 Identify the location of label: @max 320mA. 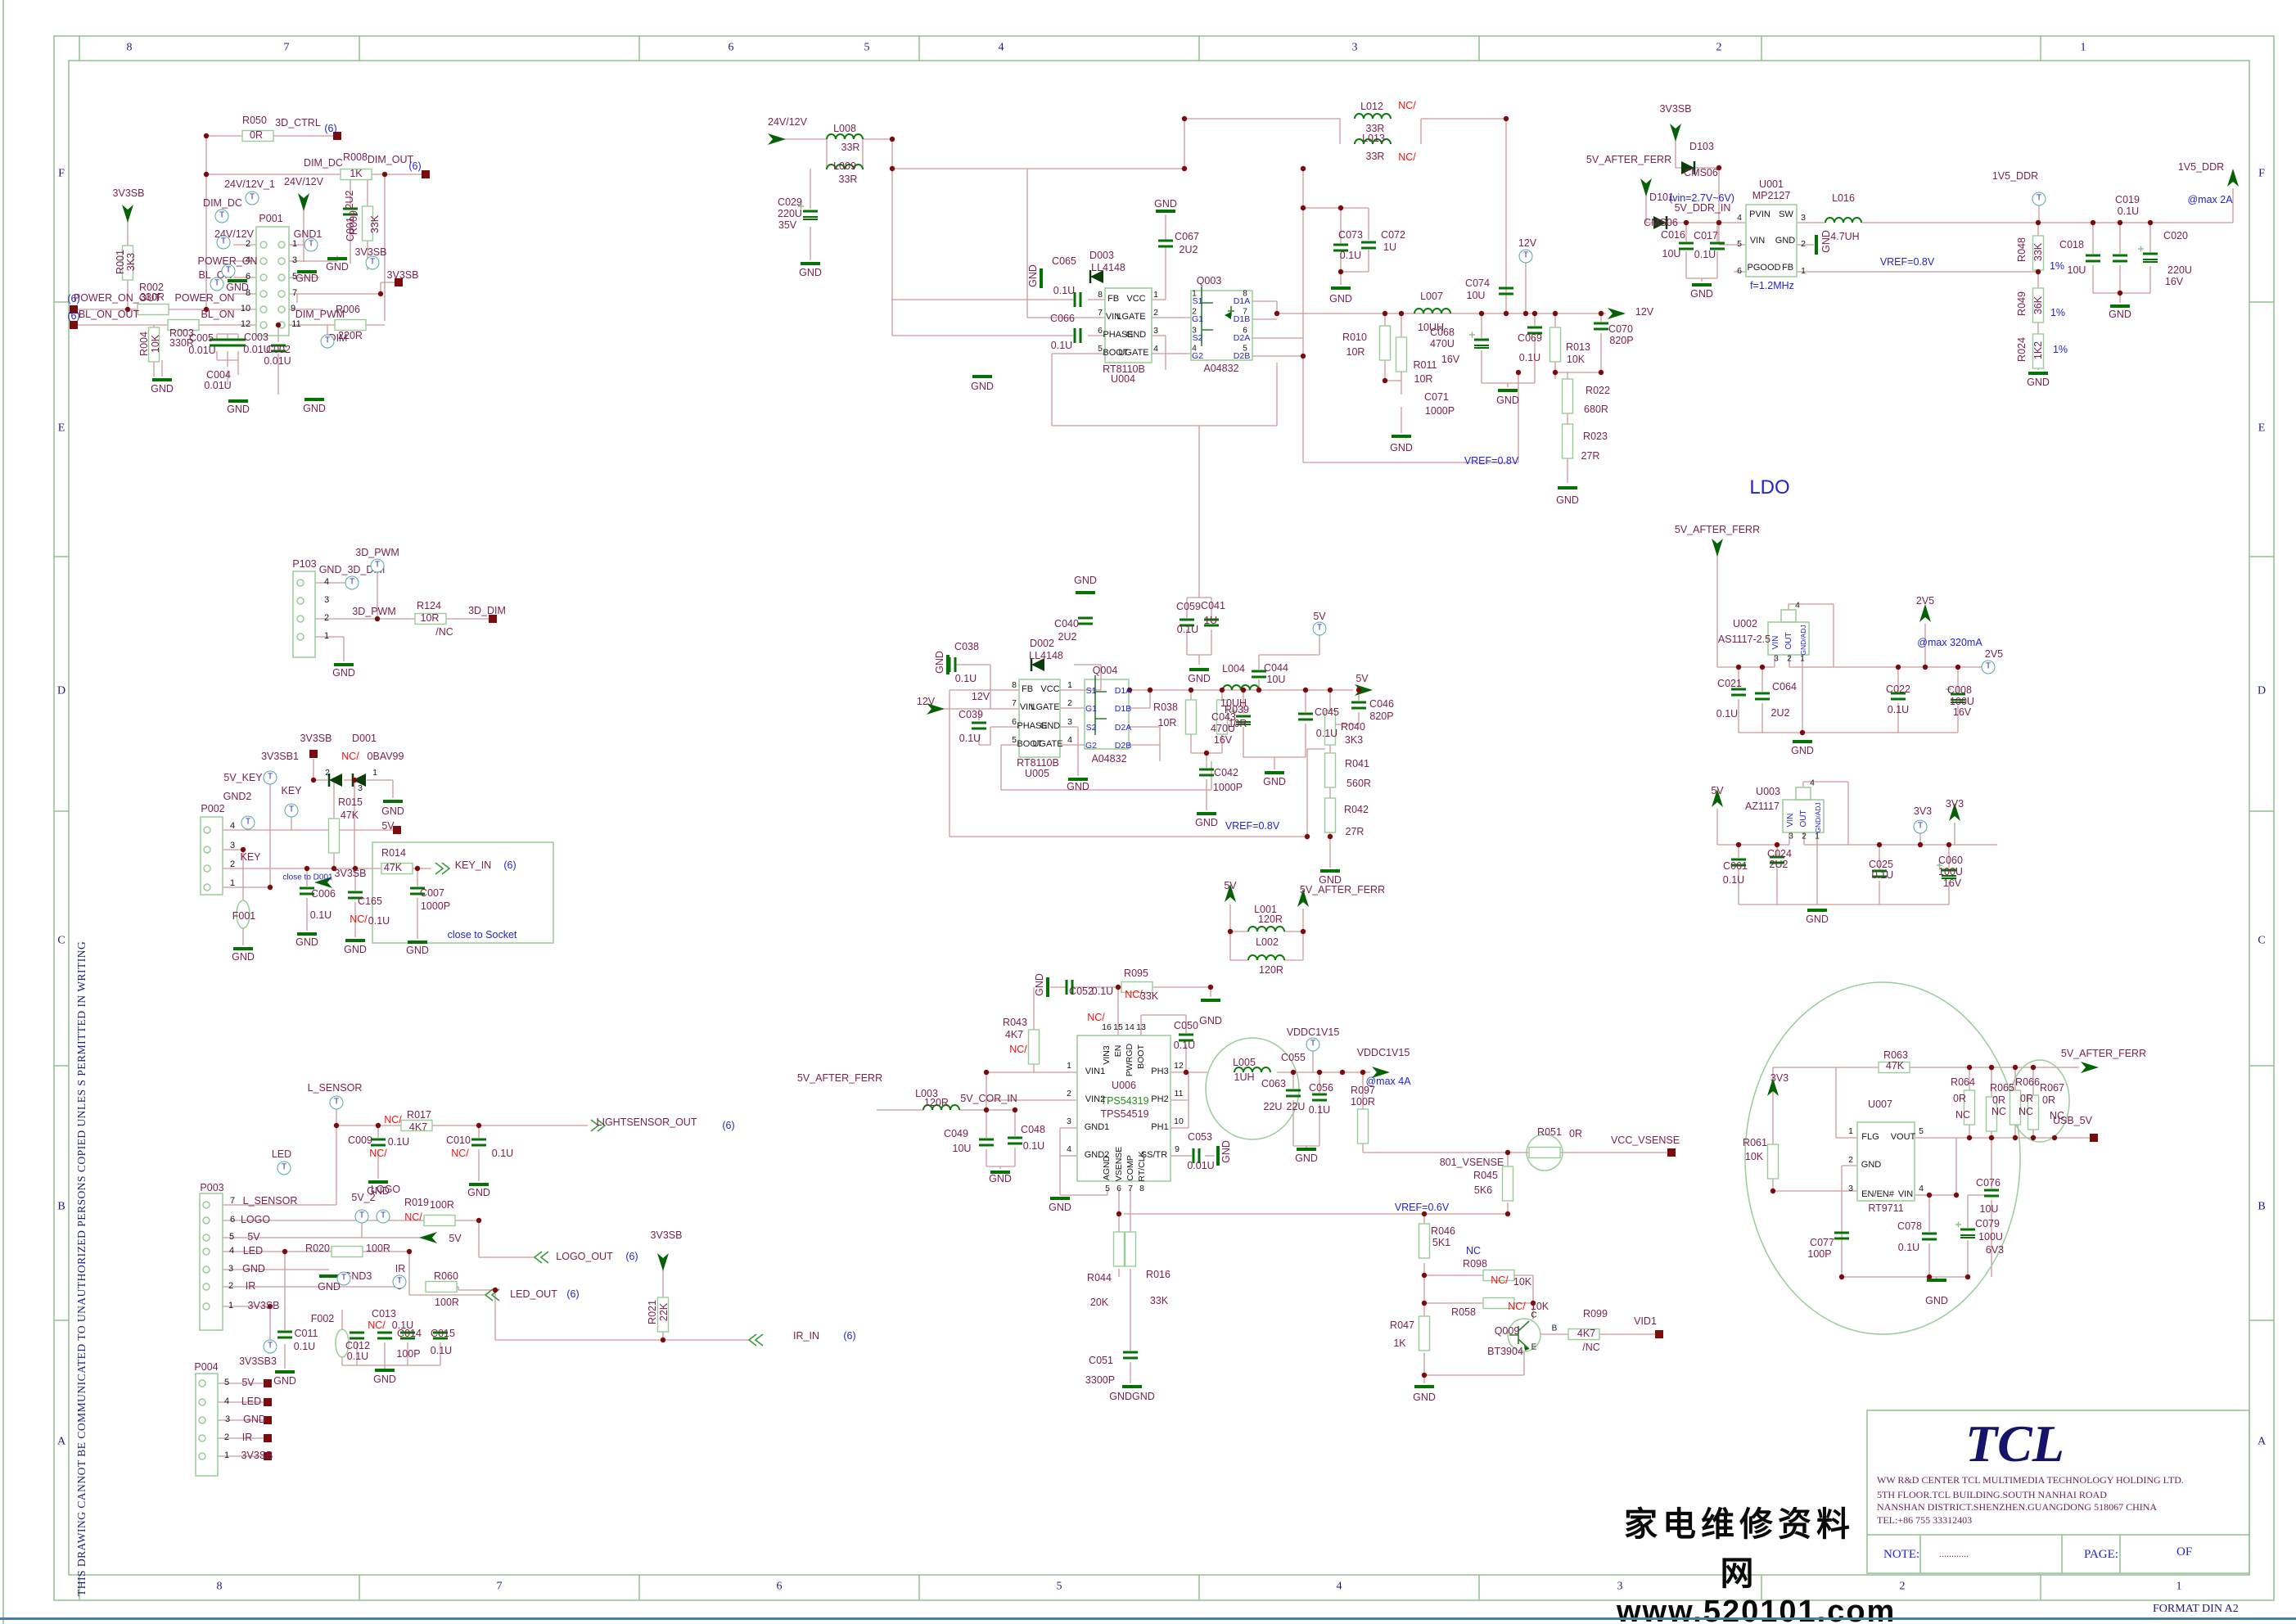
(1949, 643).